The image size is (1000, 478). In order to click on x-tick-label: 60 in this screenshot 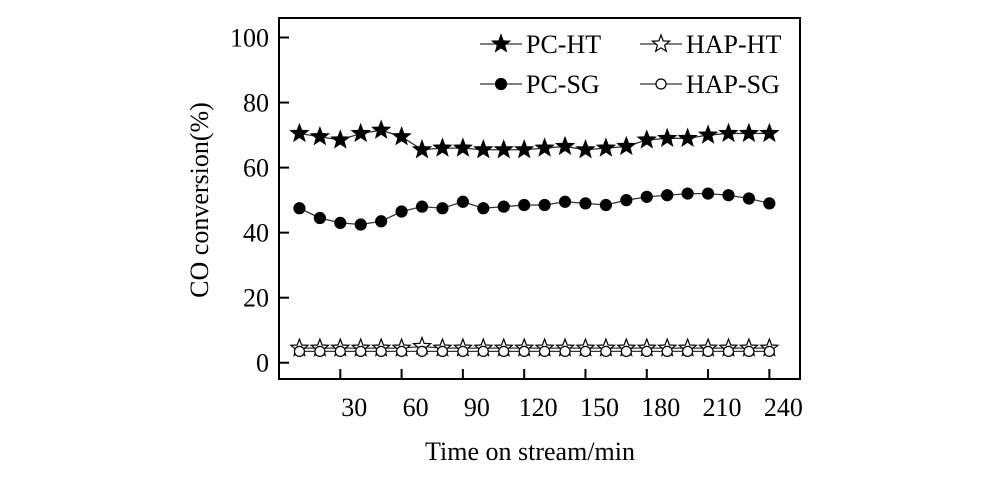, I will do `click(416, 407)`.